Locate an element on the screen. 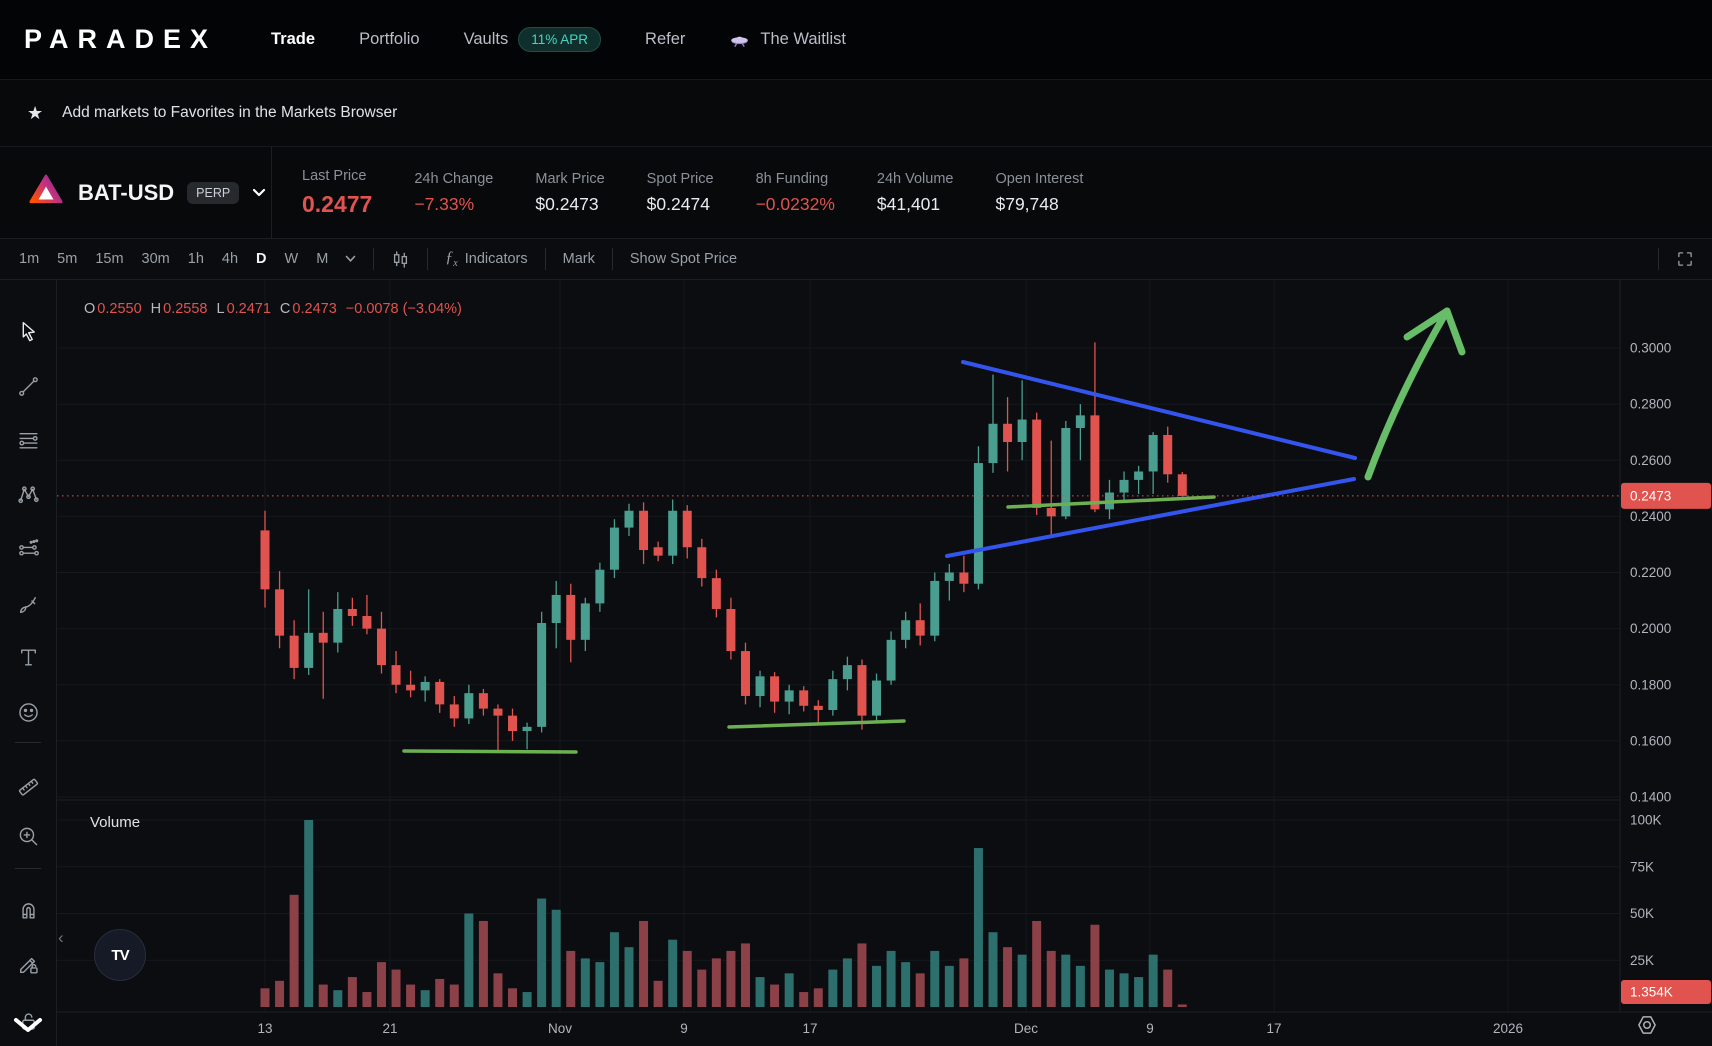  svg-text: 0.2200 is located at coordinates (1650, 572).